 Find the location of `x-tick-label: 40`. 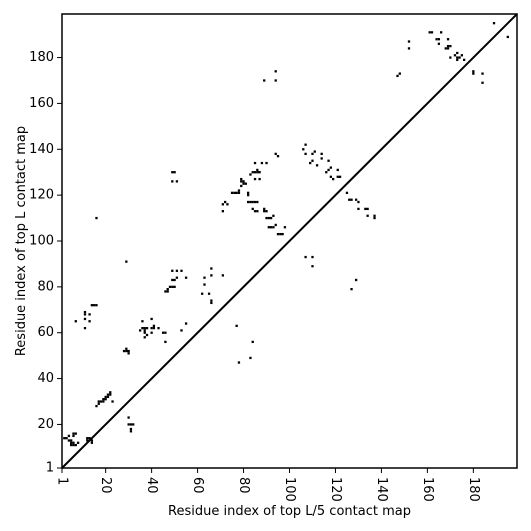

x-tick-label: 40 is located at coordinates (151, 485).